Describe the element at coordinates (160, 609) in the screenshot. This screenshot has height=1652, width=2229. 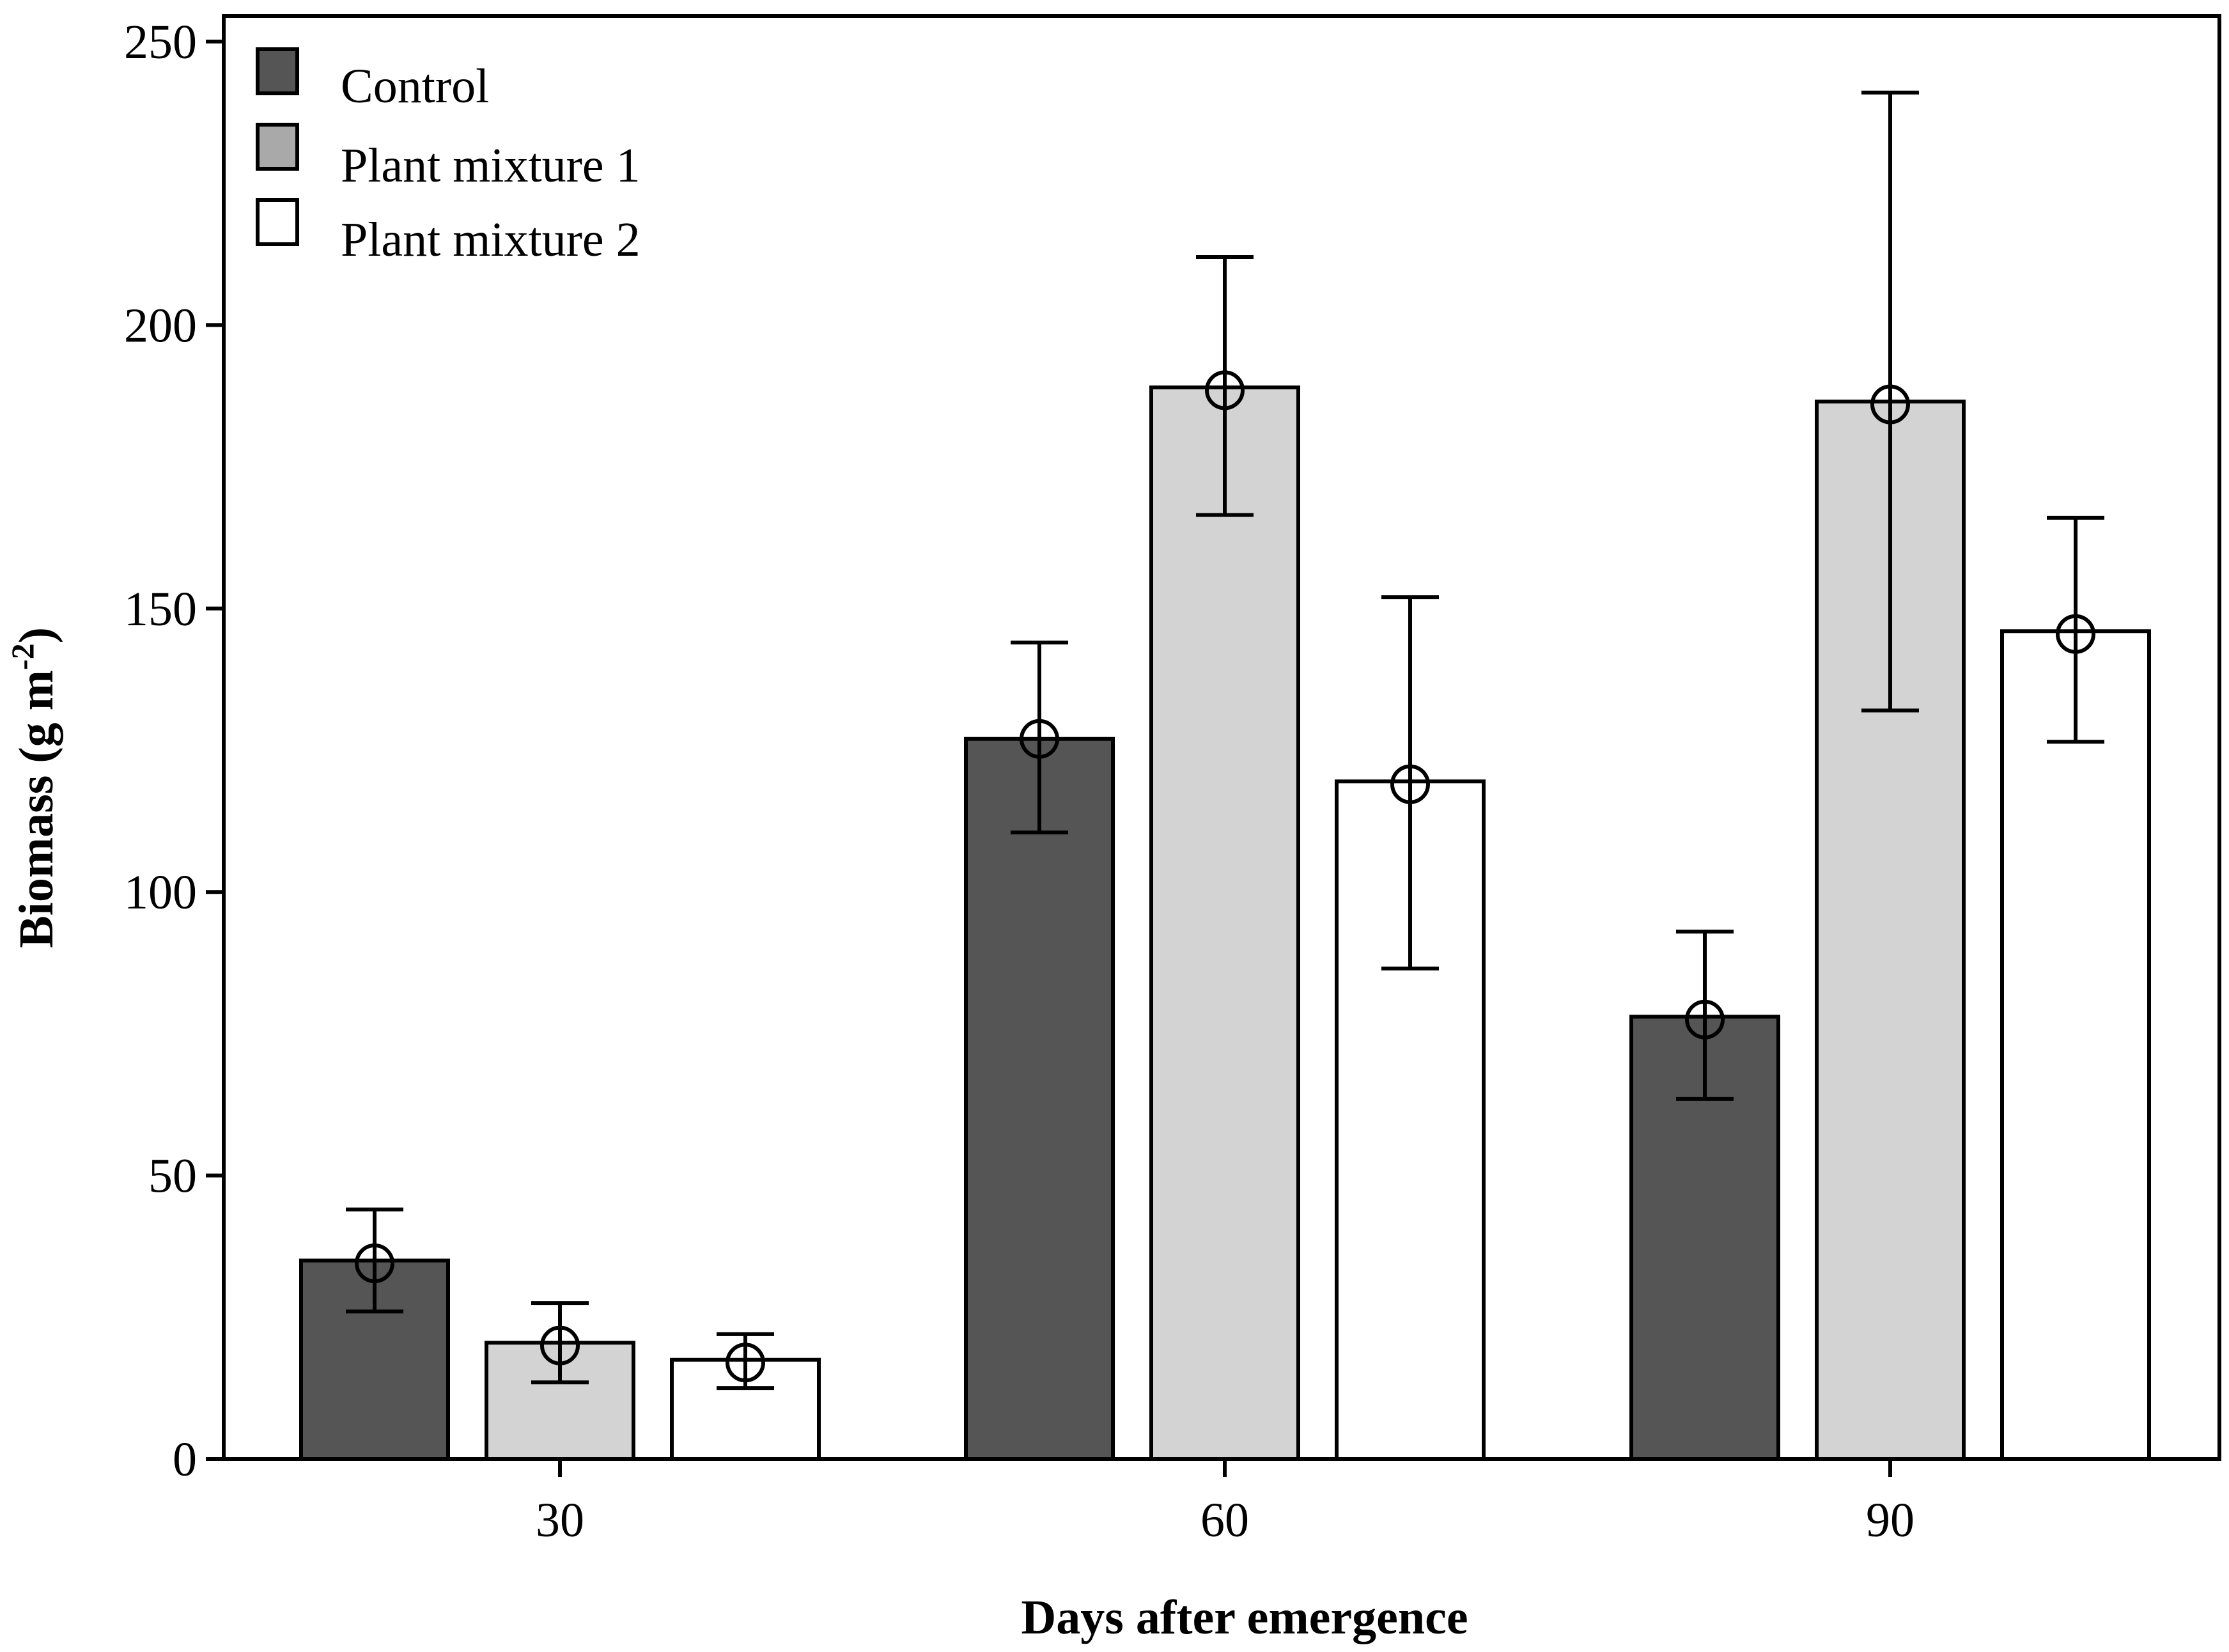
I see `y-tick-label-150: 150` at that location.